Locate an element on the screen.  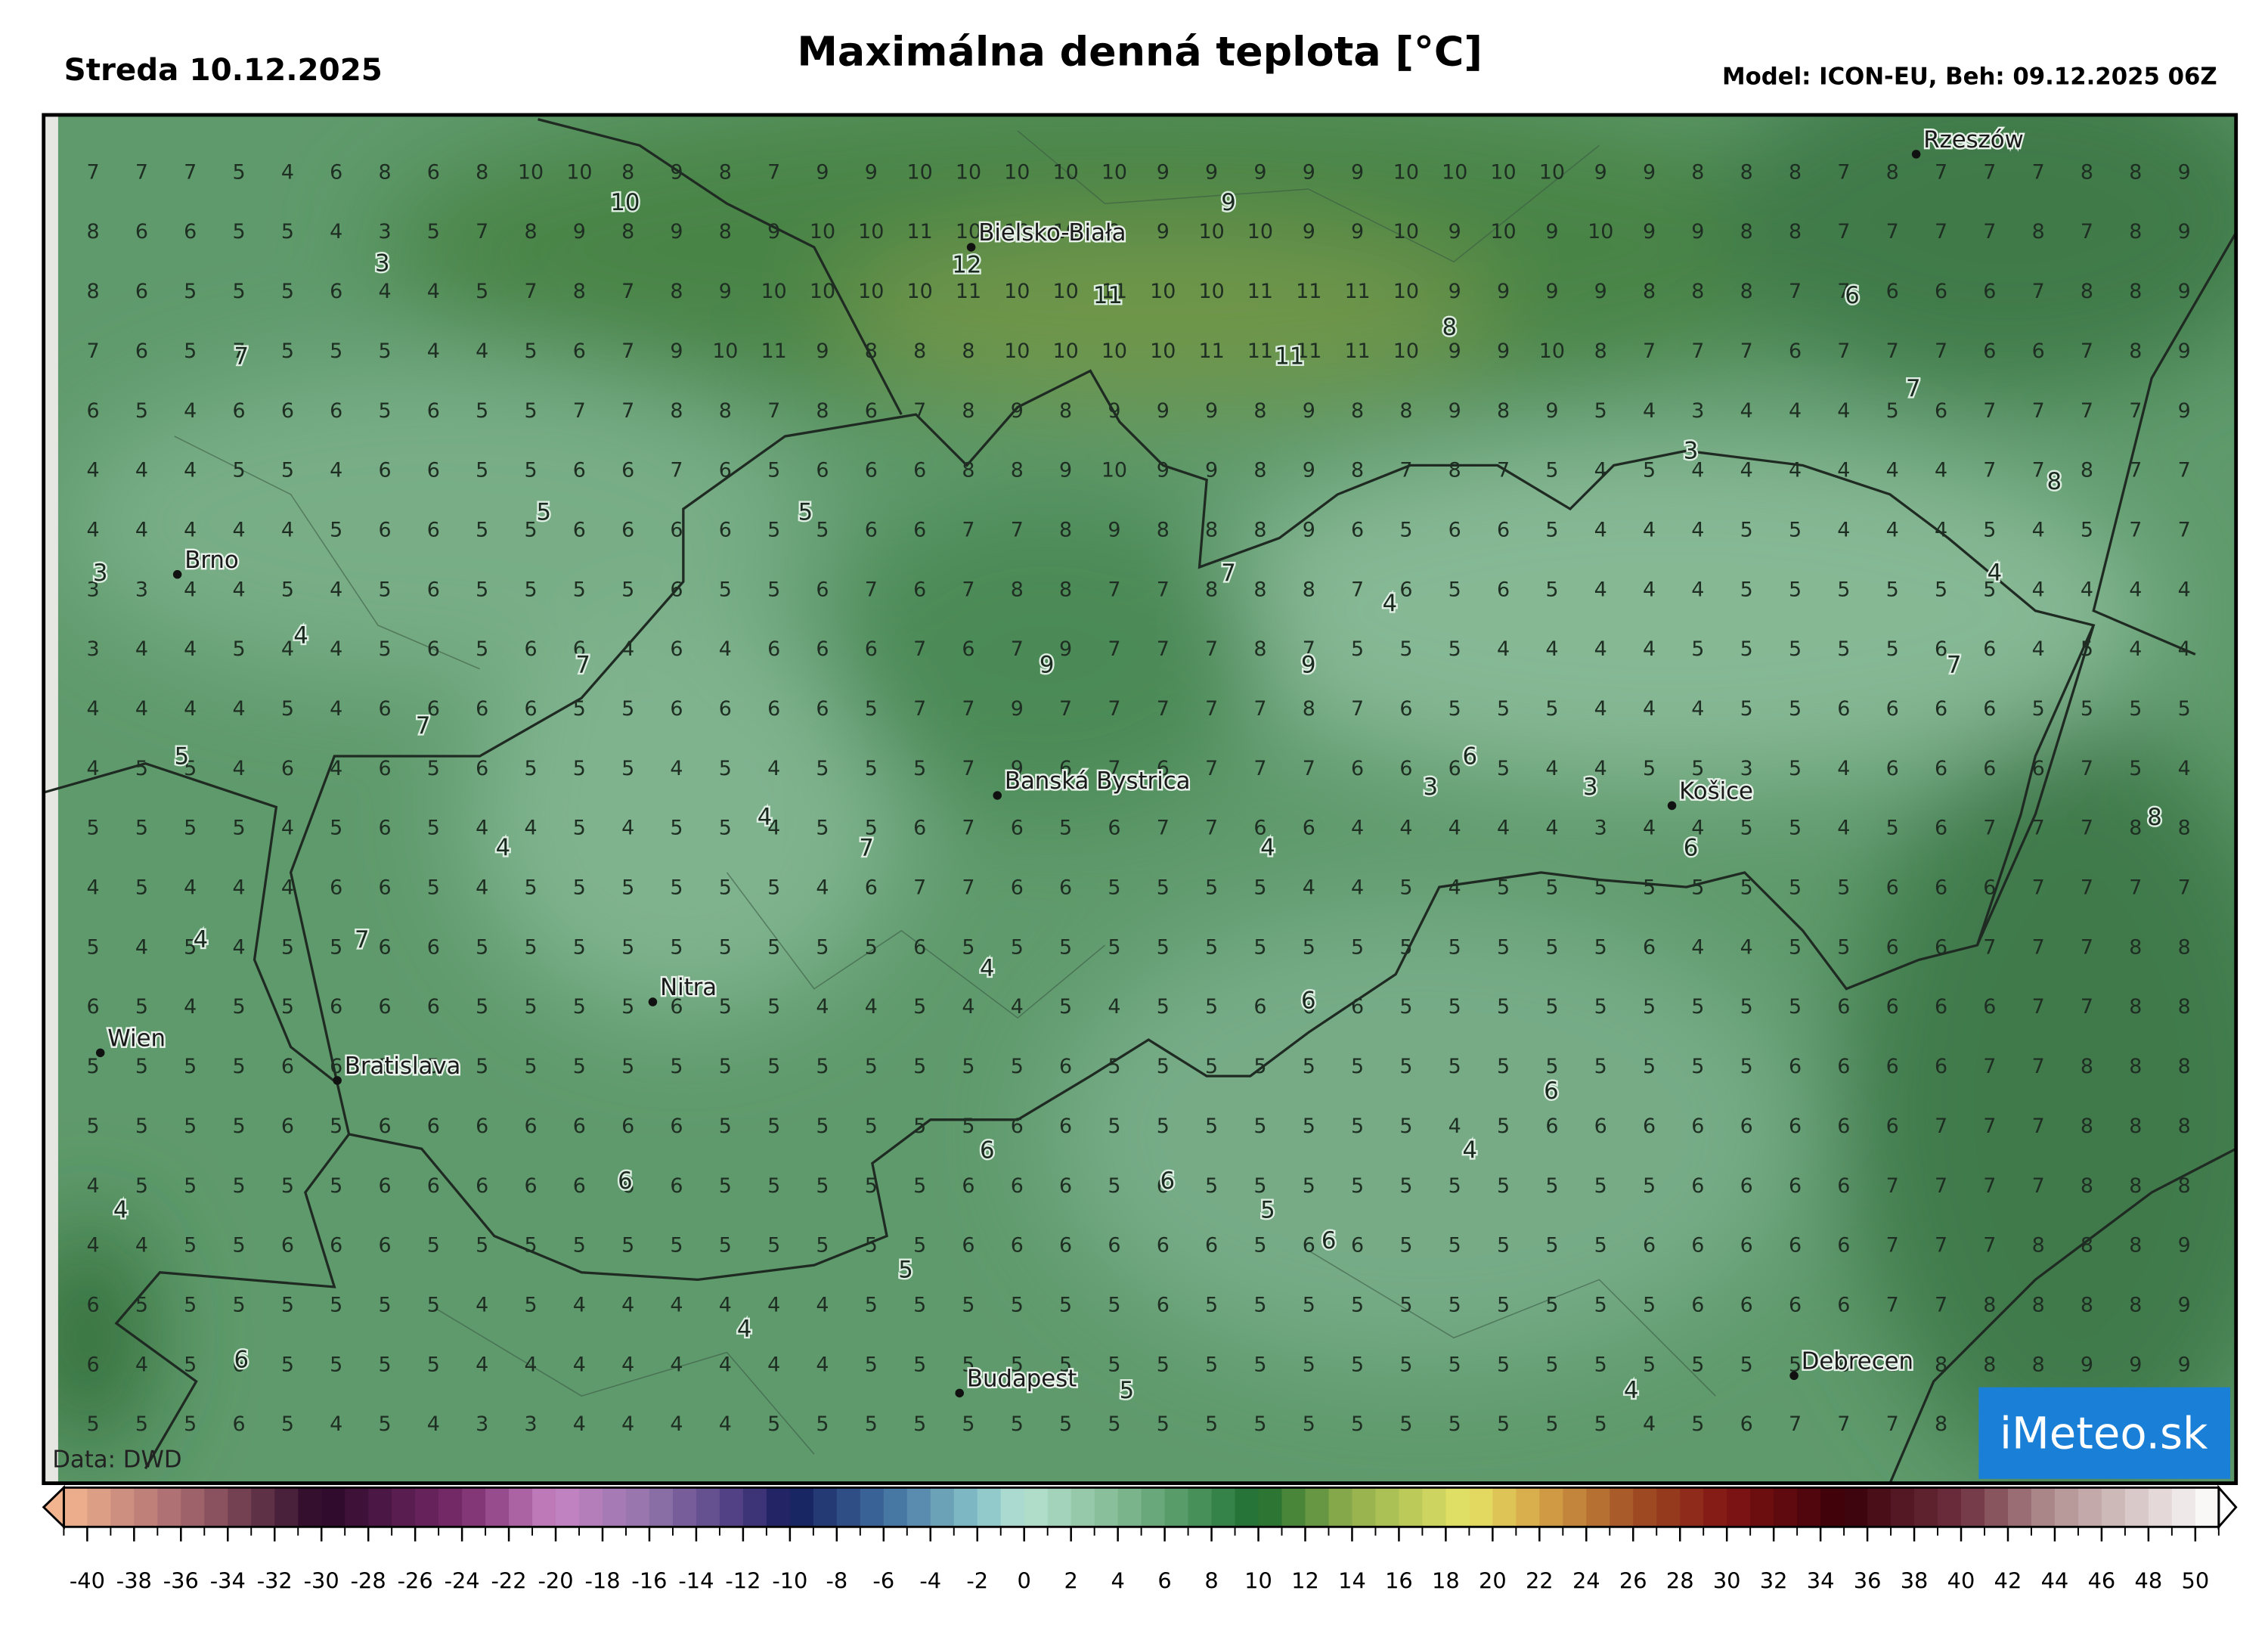
colorbar-tick-label: -20 is located at coordinates (555, 1580).